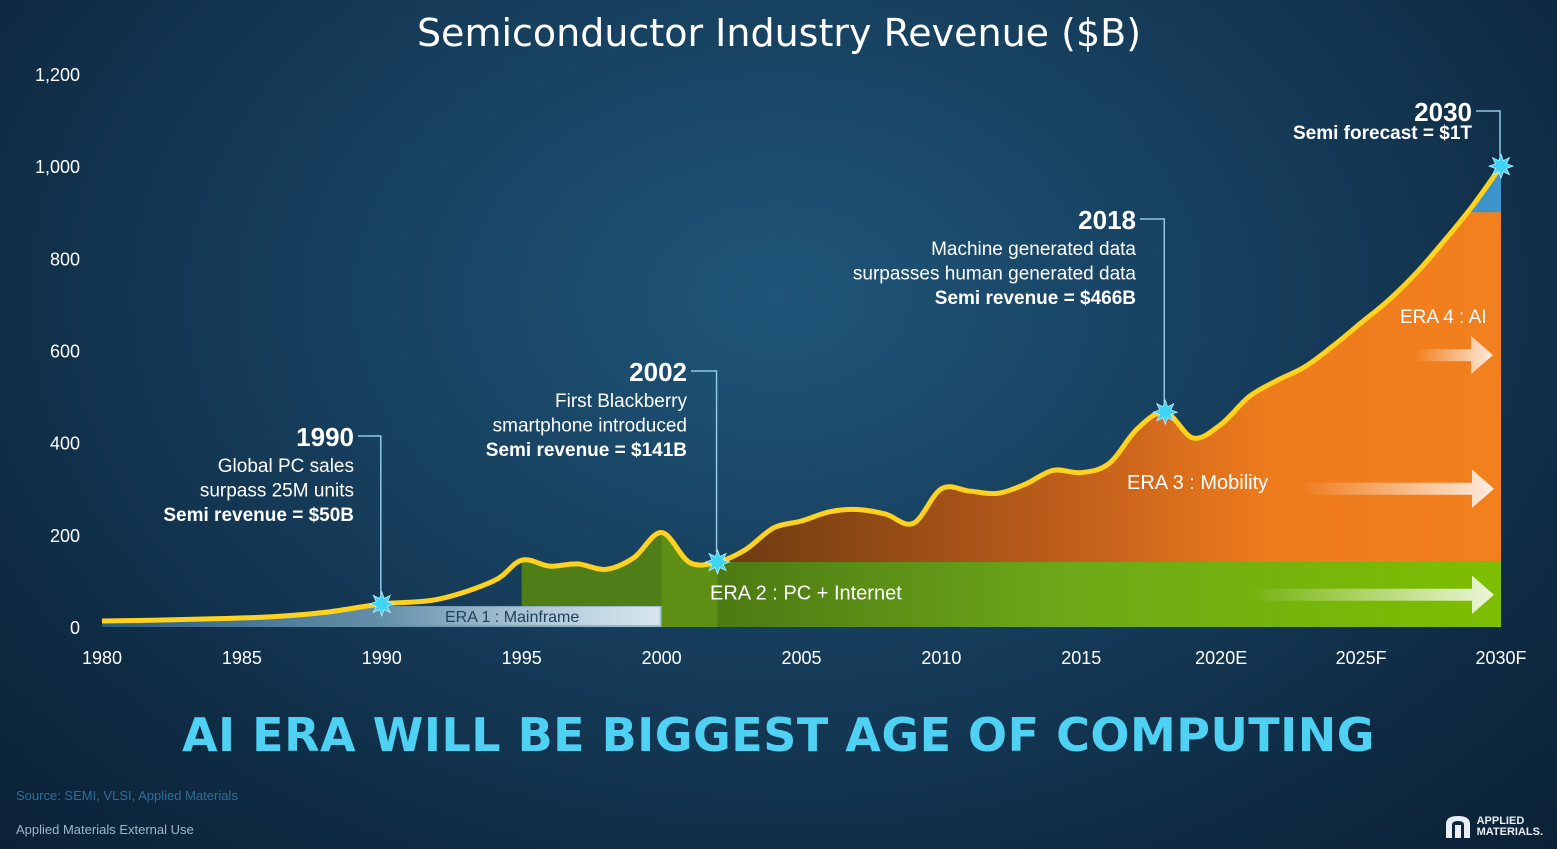 This screenshot has width=1557, height=849. Describe the element at coordinates (102, 658) in the screenshot. I see `x-tick-label: 1980` at that location.